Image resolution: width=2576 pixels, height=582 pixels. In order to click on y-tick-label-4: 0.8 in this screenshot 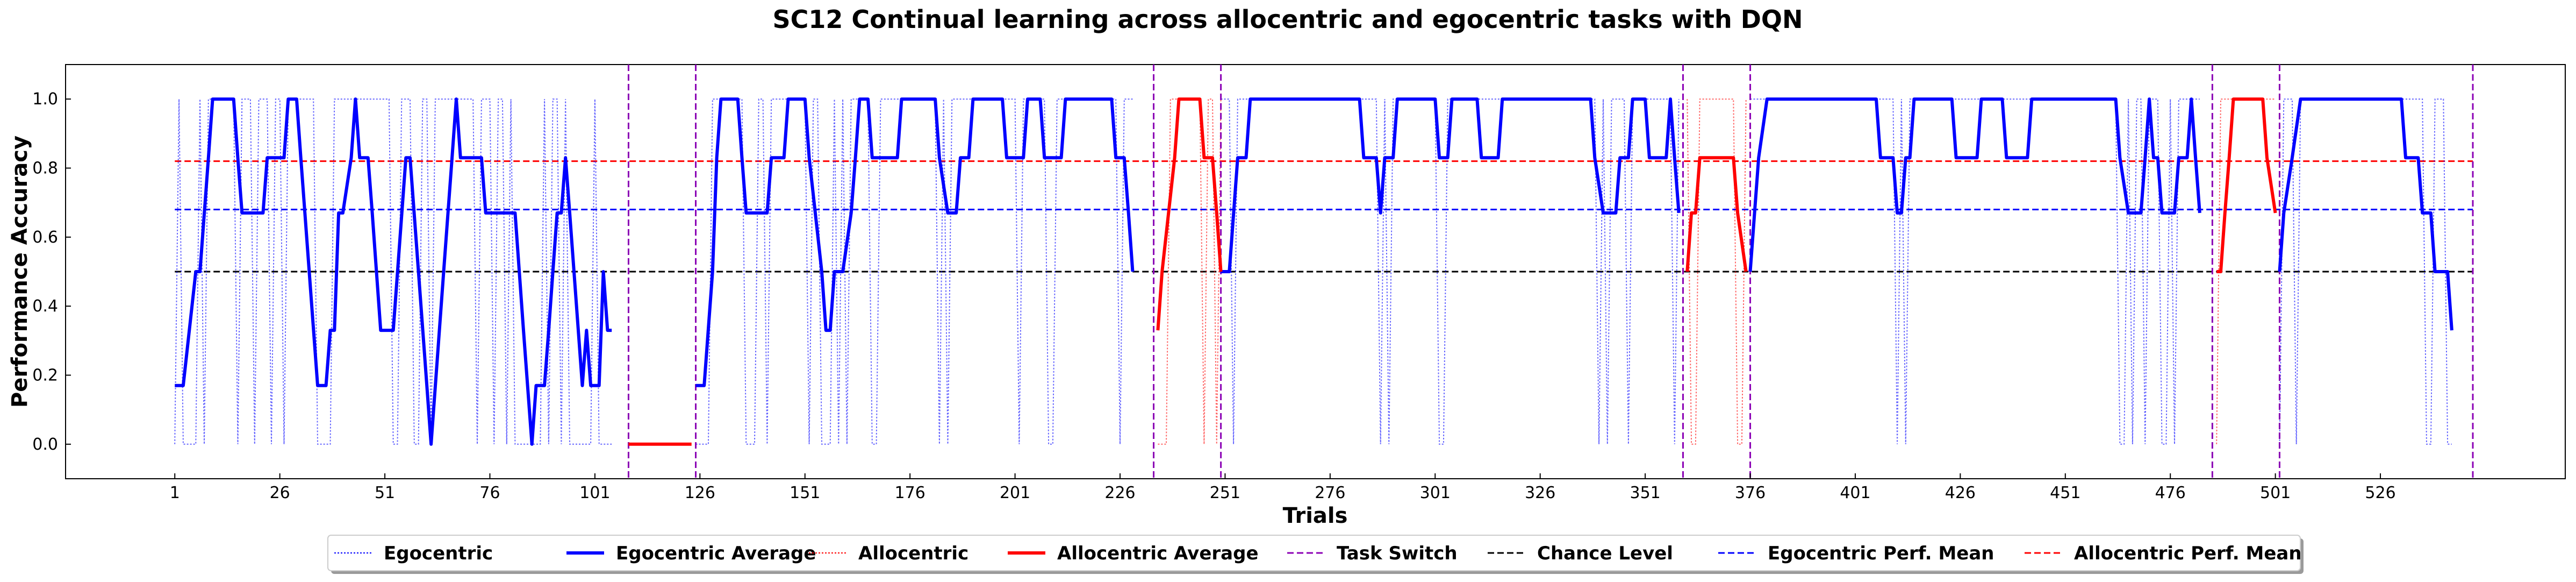, I will do `click(45, 168)`.